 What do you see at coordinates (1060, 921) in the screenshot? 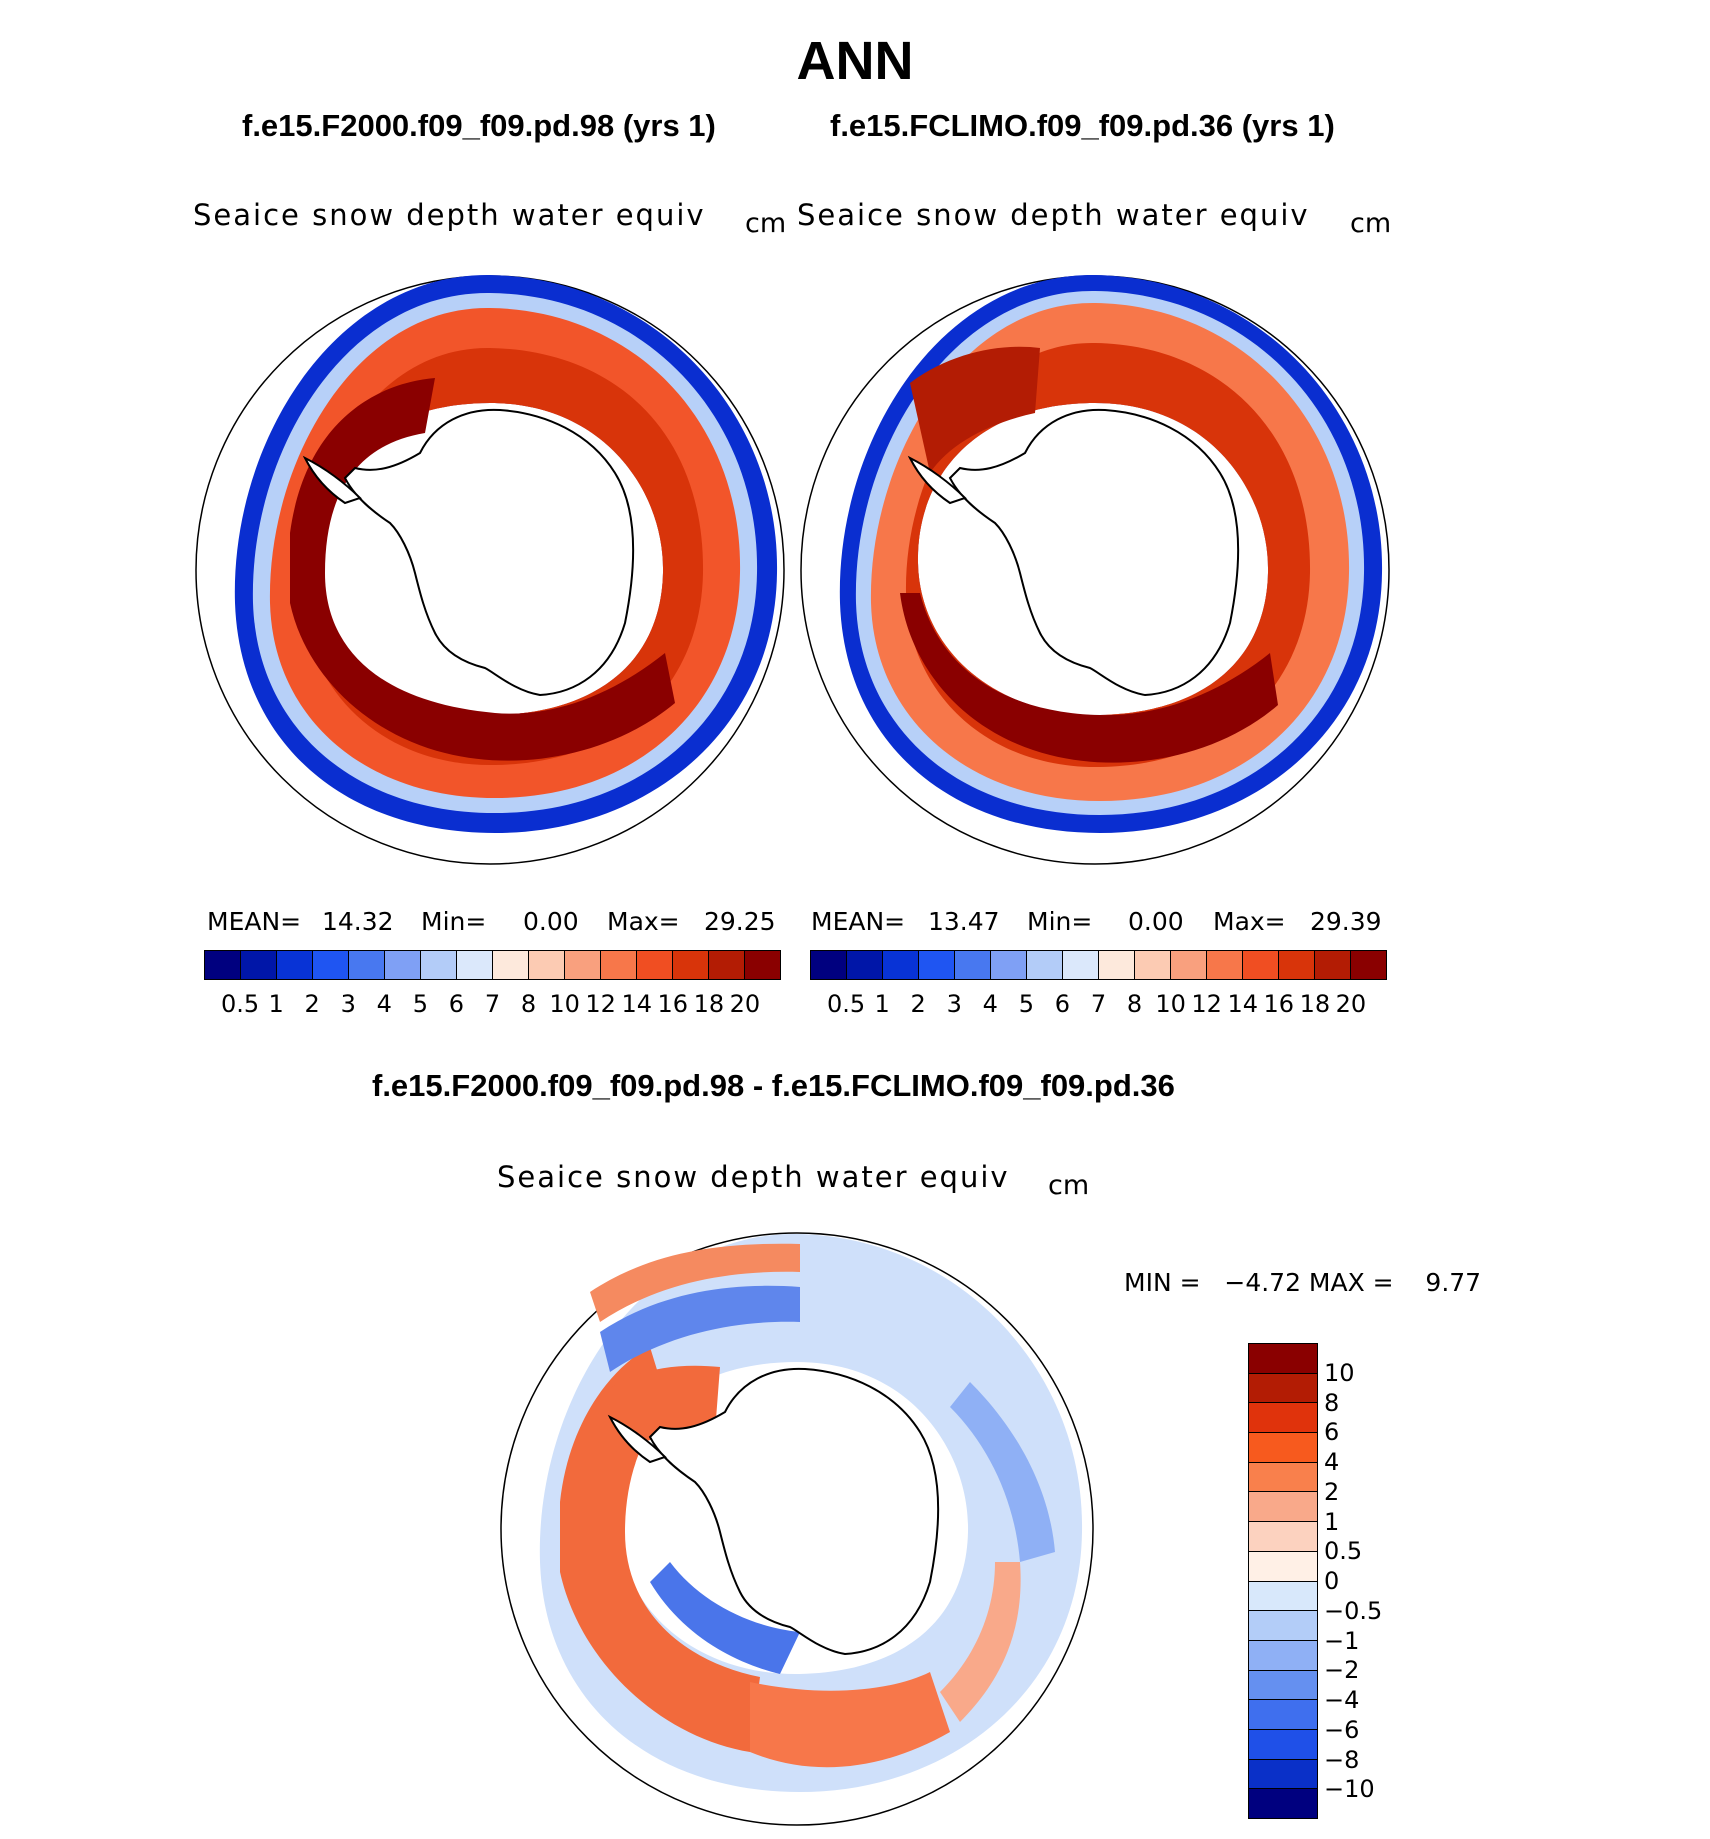
I see `right-min-label: Min=` at bounding box center [1060, 921].